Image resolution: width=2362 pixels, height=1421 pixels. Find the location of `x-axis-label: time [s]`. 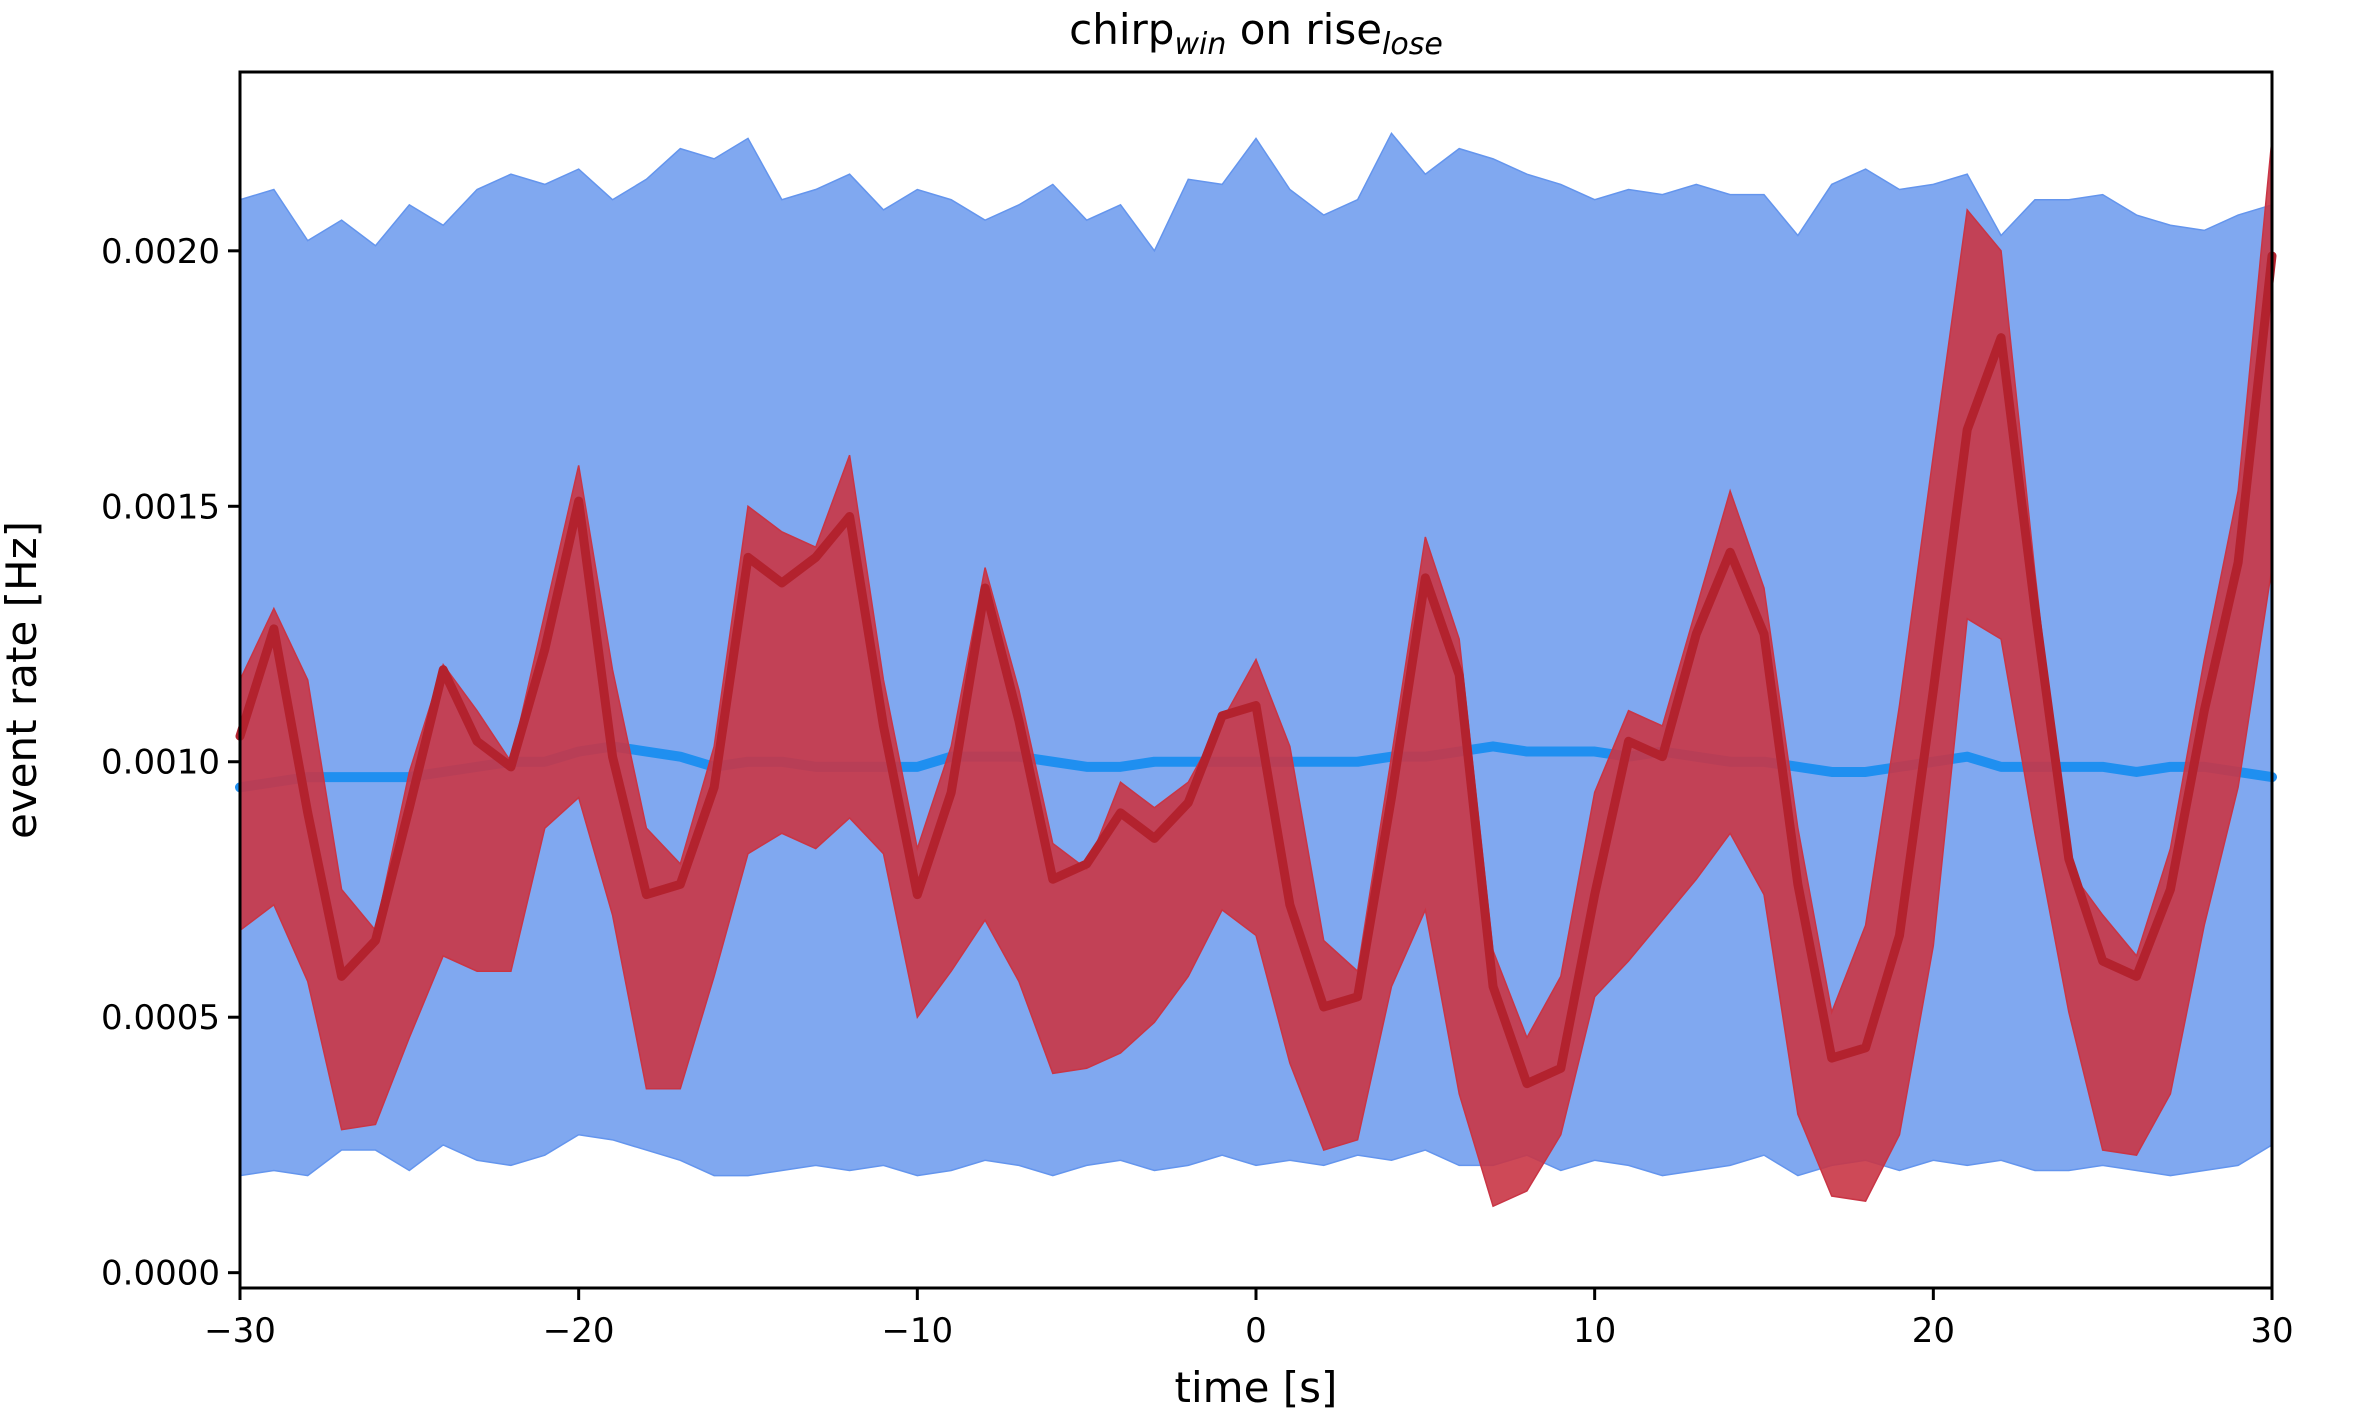

x-axis-label: time [s] is located at coordinates (1256, 1387).